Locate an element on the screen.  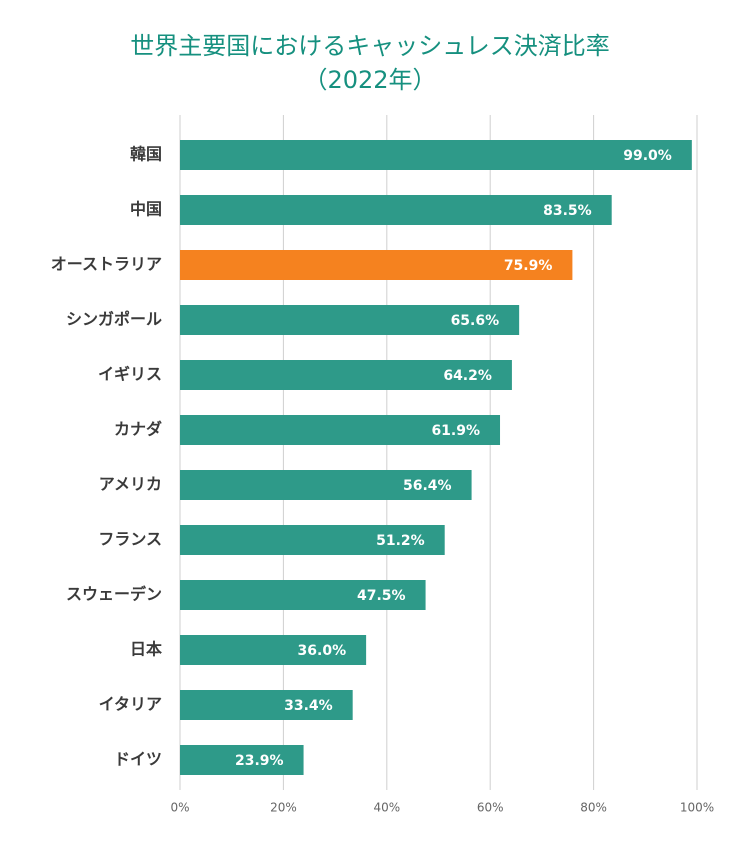
category-label: 日本 is located at coordinates (146, 649).